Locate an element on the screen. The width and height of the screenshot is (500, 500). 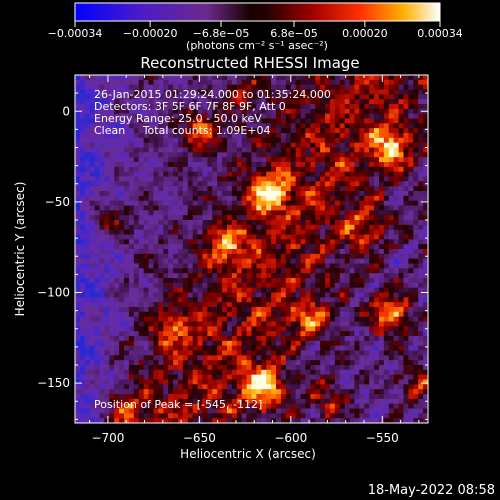
footer-timestamp: 18-May-2022 08:58 is located at coordinates (431, 490).